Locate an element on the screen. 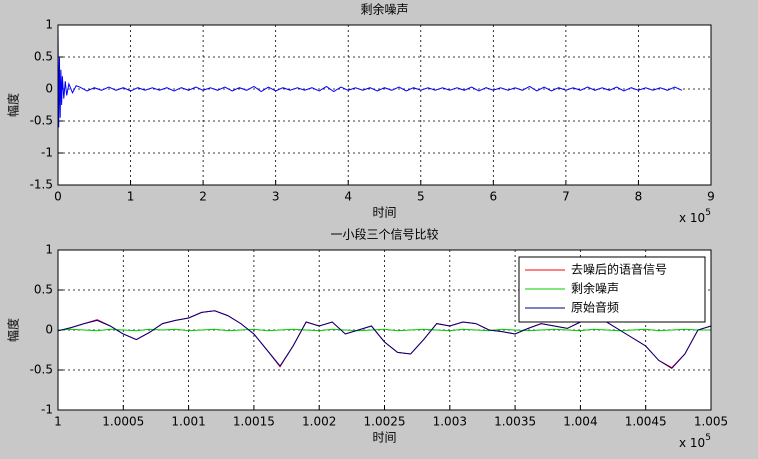  x-tick-label: 1.003 is located at coordinates (450, 422).